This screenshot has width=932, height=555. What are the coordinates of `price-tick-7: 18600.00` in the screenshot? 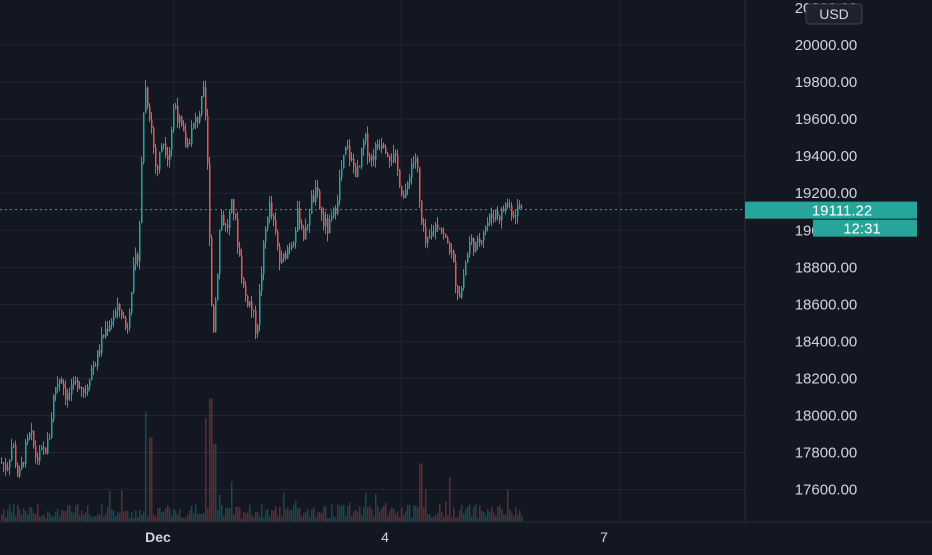 It's located at (826, 304).